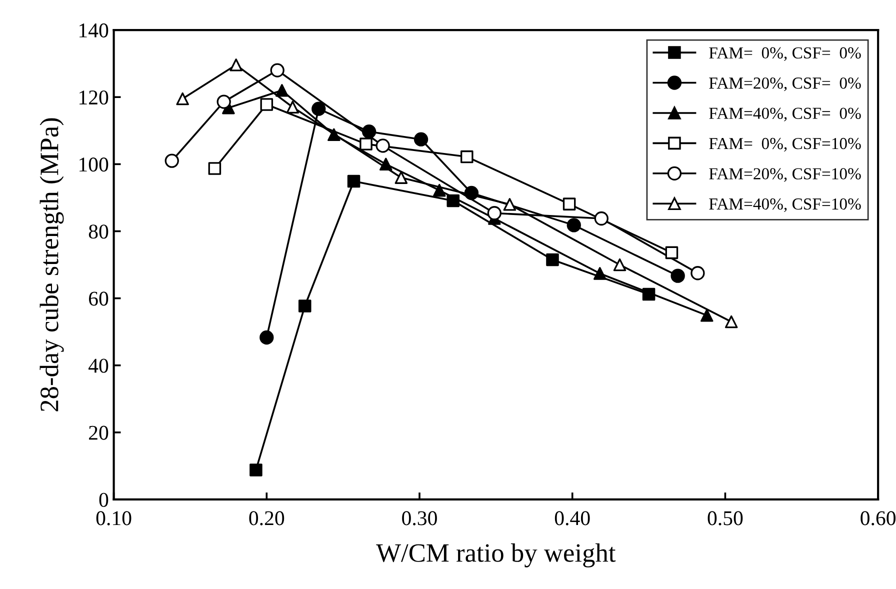  What do you see at coordinates (103, 499) in the screenshot?
I see `y-tick-label: 0` at bounding box center [103, 499].